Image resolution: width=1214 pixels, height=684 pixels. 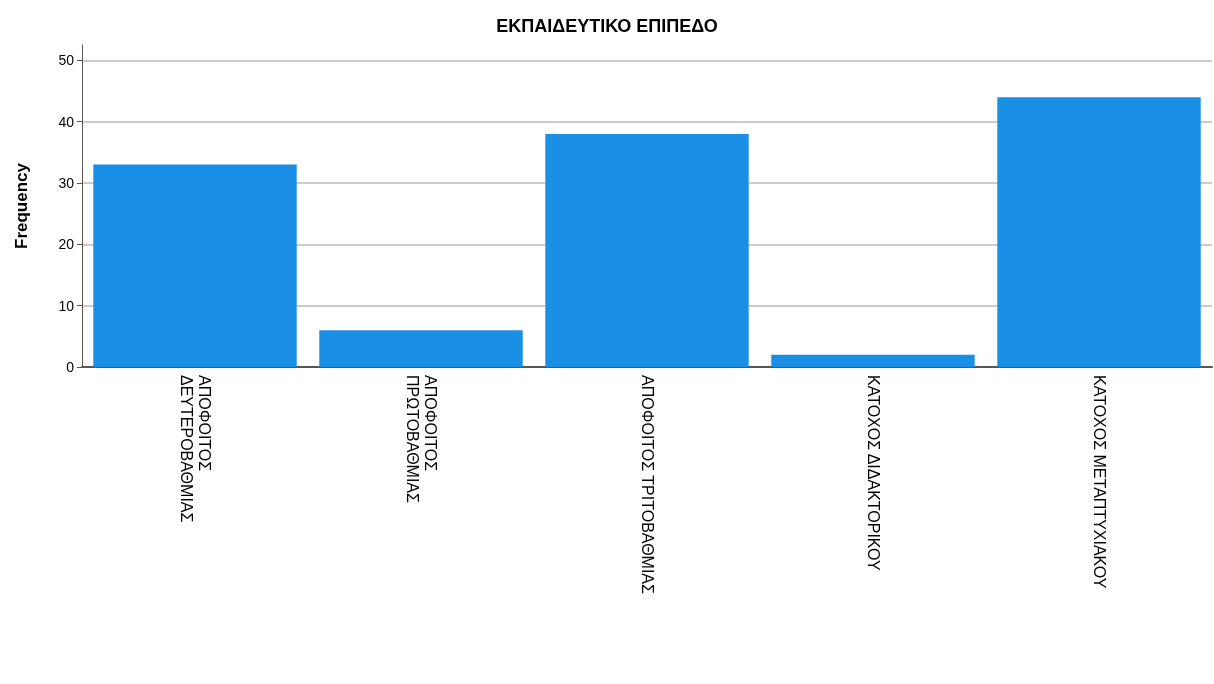 What do you see at coordinates (66, 305) in the screenshot?
I see `y-tick-label: 10` at bounding box center [66, 305].